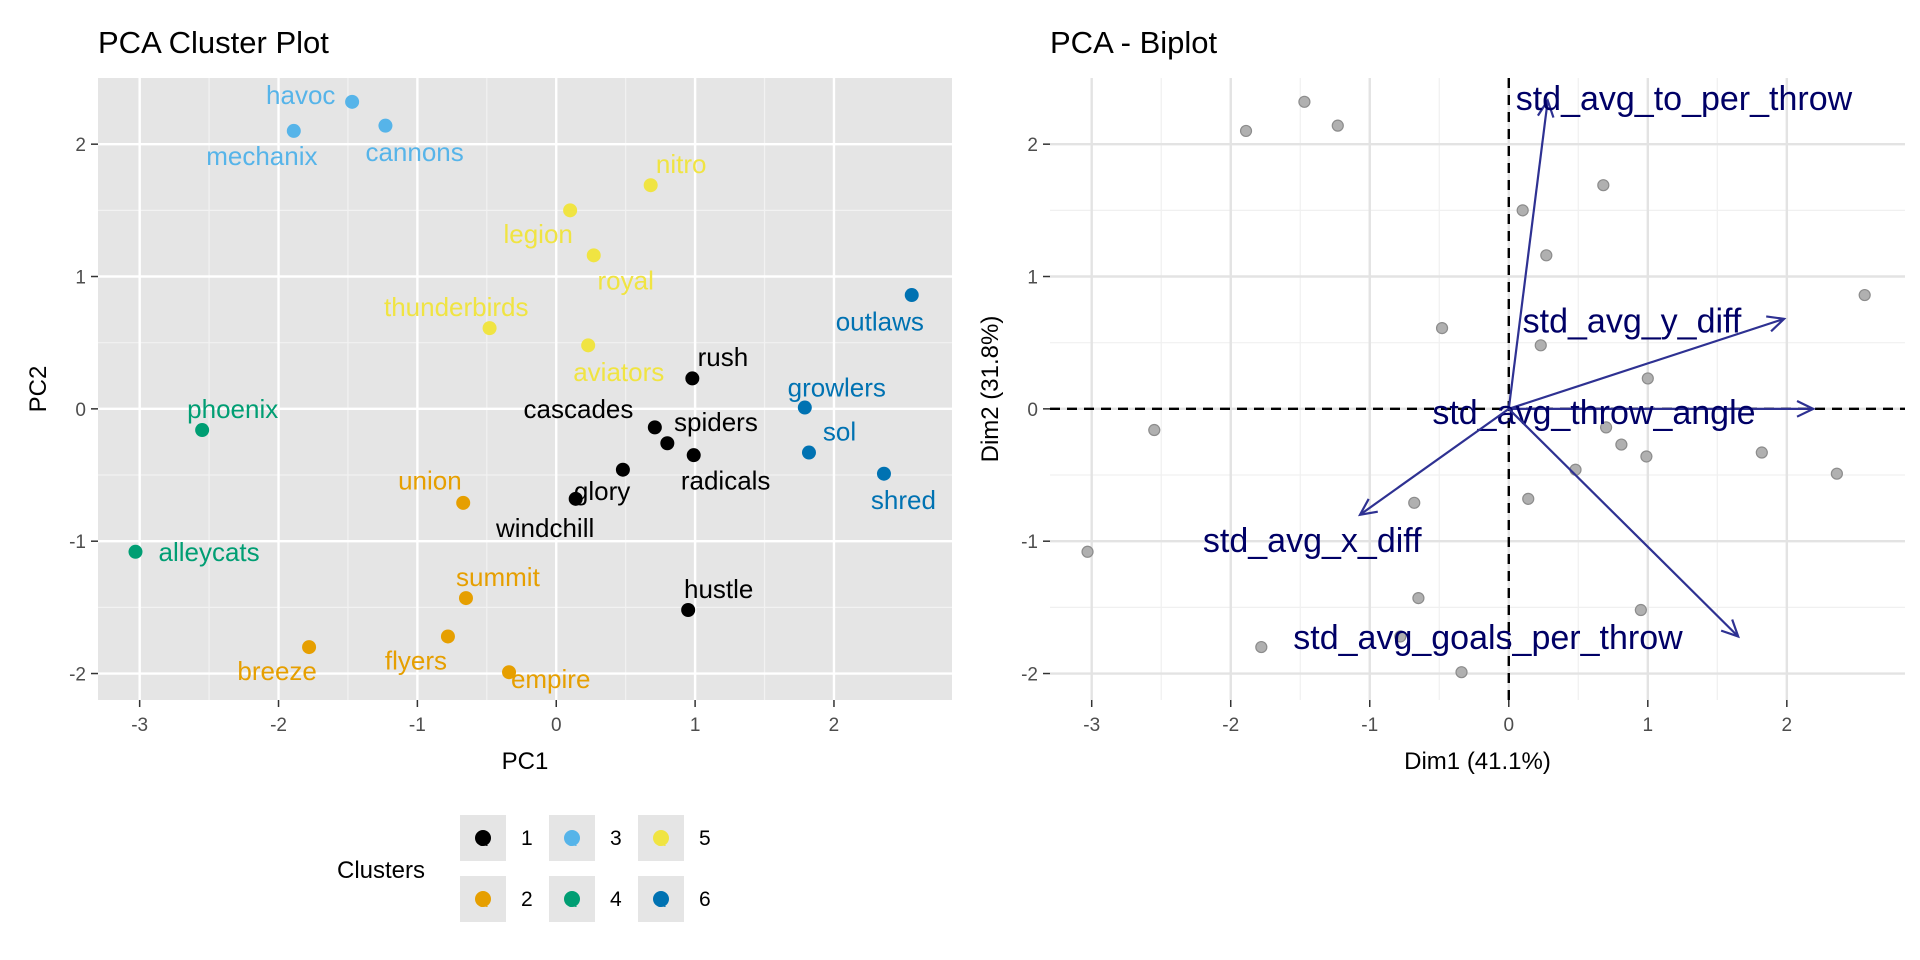  Describe the element at coordinates (209, 552) in the screenshot. I see `point-label-alleycats: alleycats` at that location.